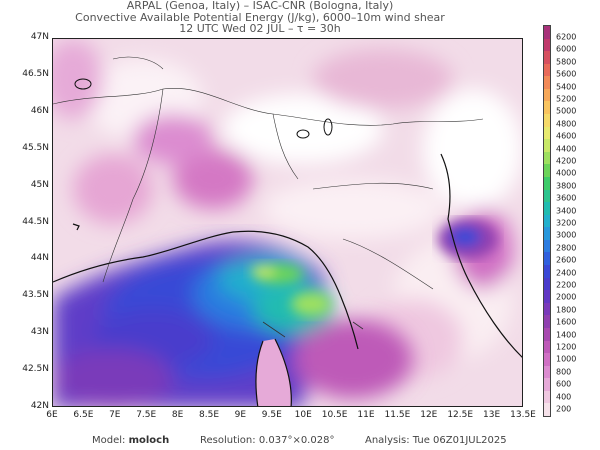 The height and width of the screenshot is (450, 600). What do you see at coordinates (35, 147) in the screenshot?
I see `lat-label: 45.5N` at bounding box center [35, 147].